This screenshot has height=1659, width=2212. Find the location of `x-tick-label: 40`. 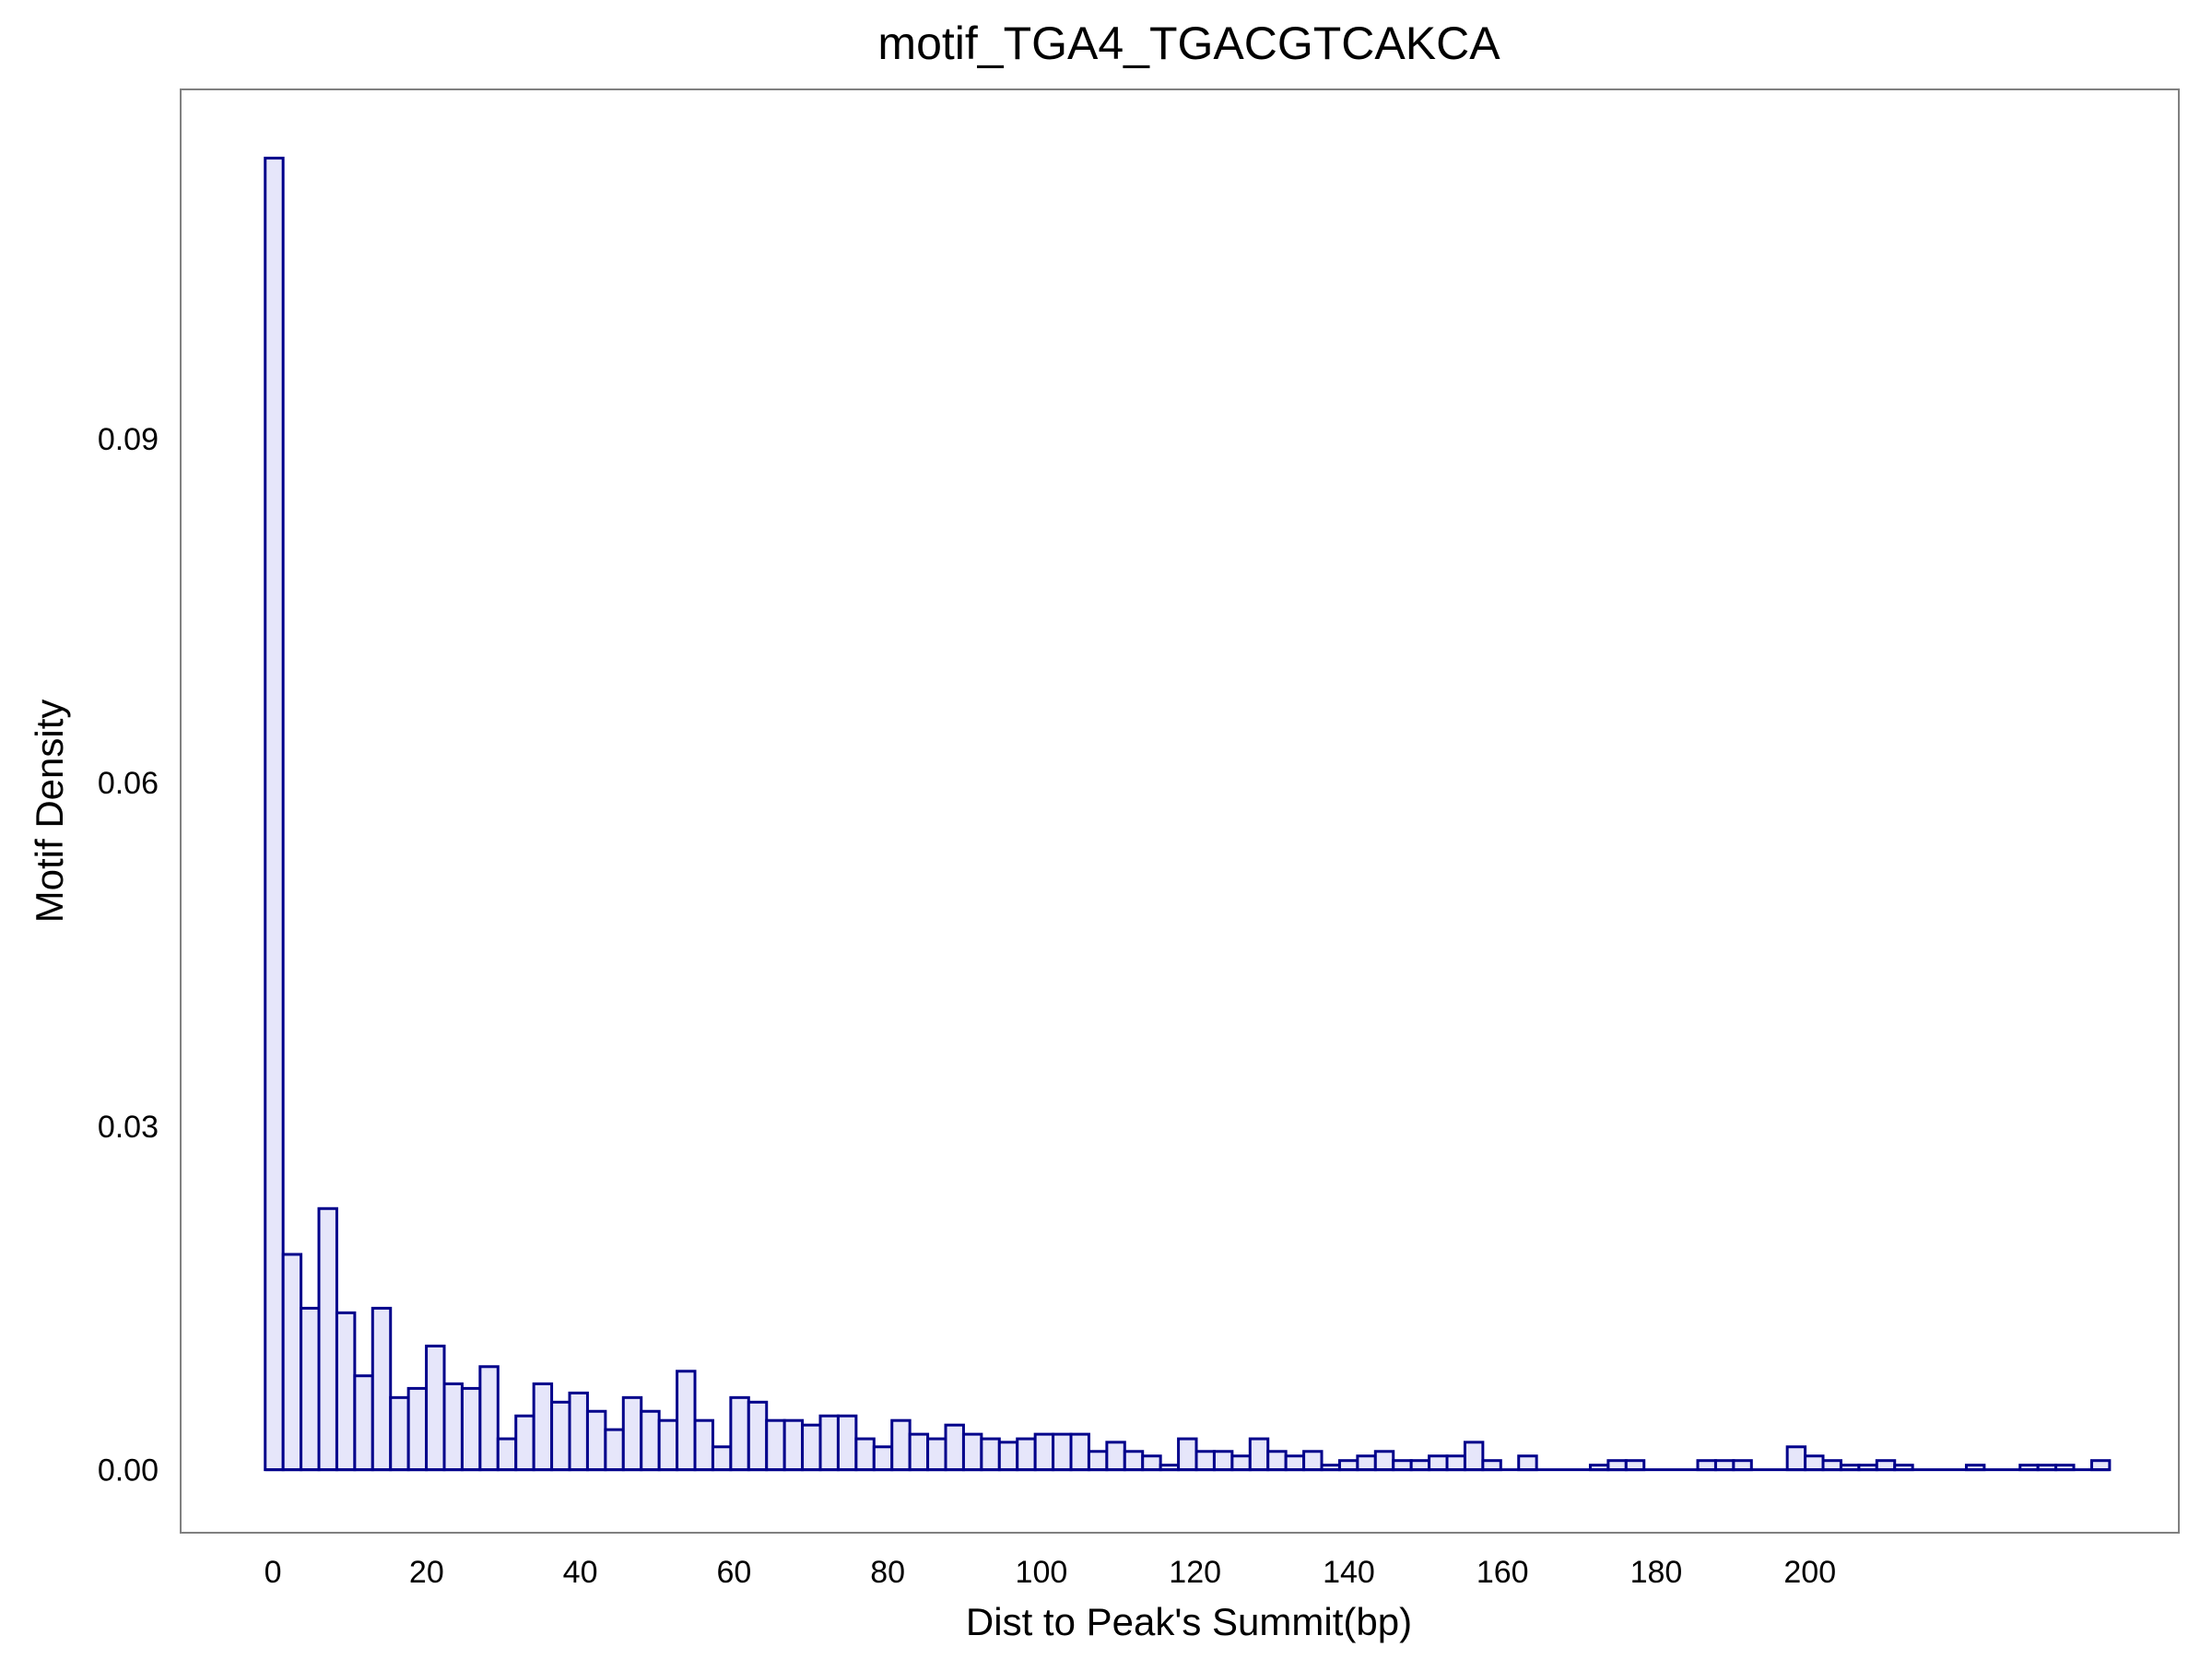

x-tick-label: 40 is located at coordinates (580, 1572).